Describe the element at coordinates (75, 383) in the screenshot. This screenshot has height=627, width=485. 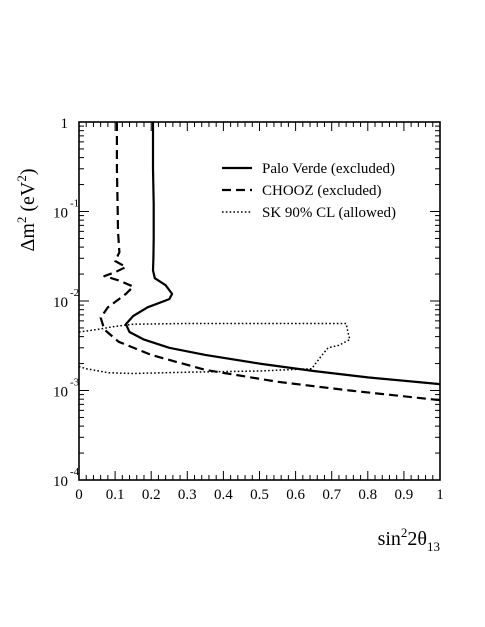
I see `y-tick-label-exponent: -3` at that location.